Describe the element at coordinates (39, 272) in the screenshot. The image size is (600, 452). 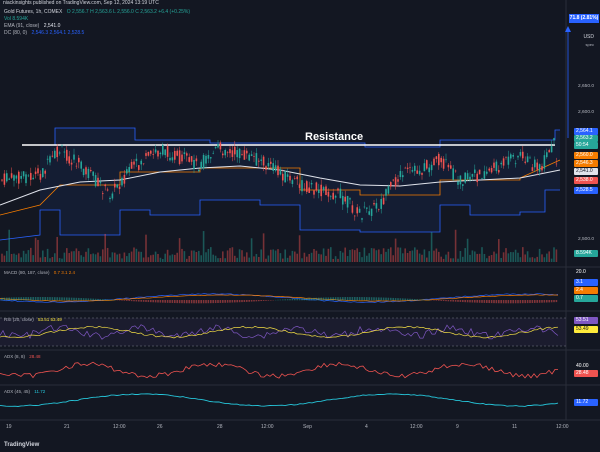
I see `macd-legend: MACD (80, 187, close) 0.7 3.1 2.4` at that location.